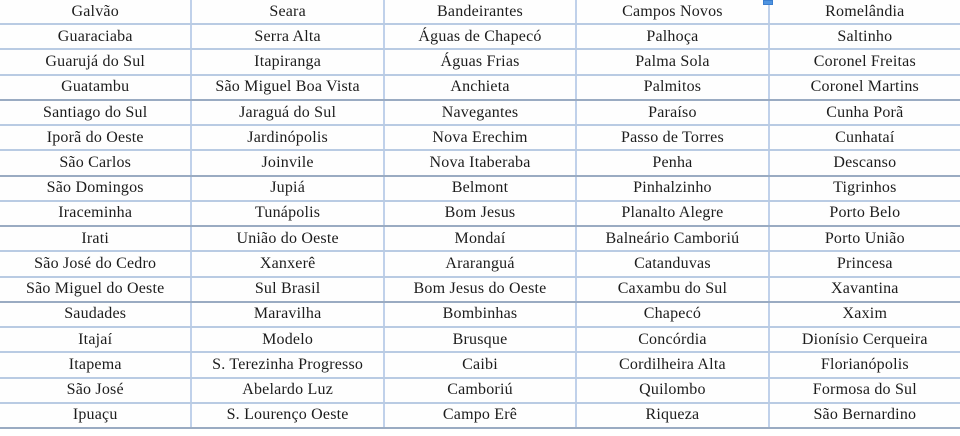  What do you see at coordinates (288, 12) in the screenshot?
I see `table-cell: Seara` at bounding box center [288, 12].